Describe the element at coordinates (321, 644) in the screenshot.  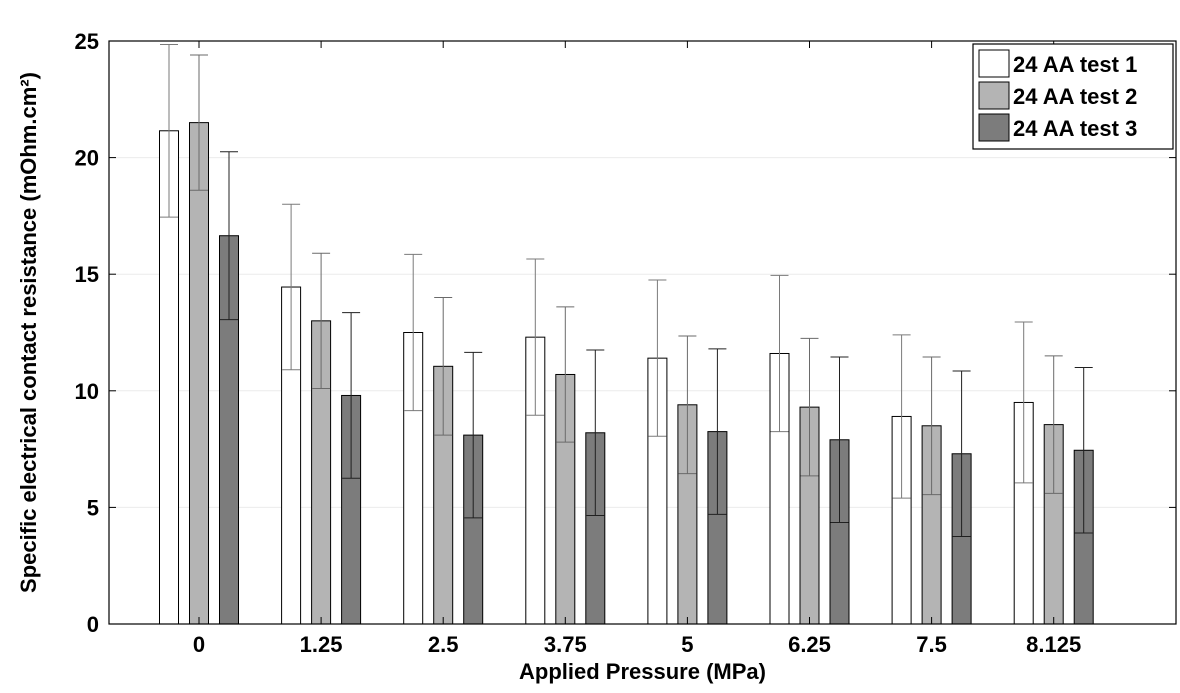
I see `x-tick-label: 1.25` at that location.